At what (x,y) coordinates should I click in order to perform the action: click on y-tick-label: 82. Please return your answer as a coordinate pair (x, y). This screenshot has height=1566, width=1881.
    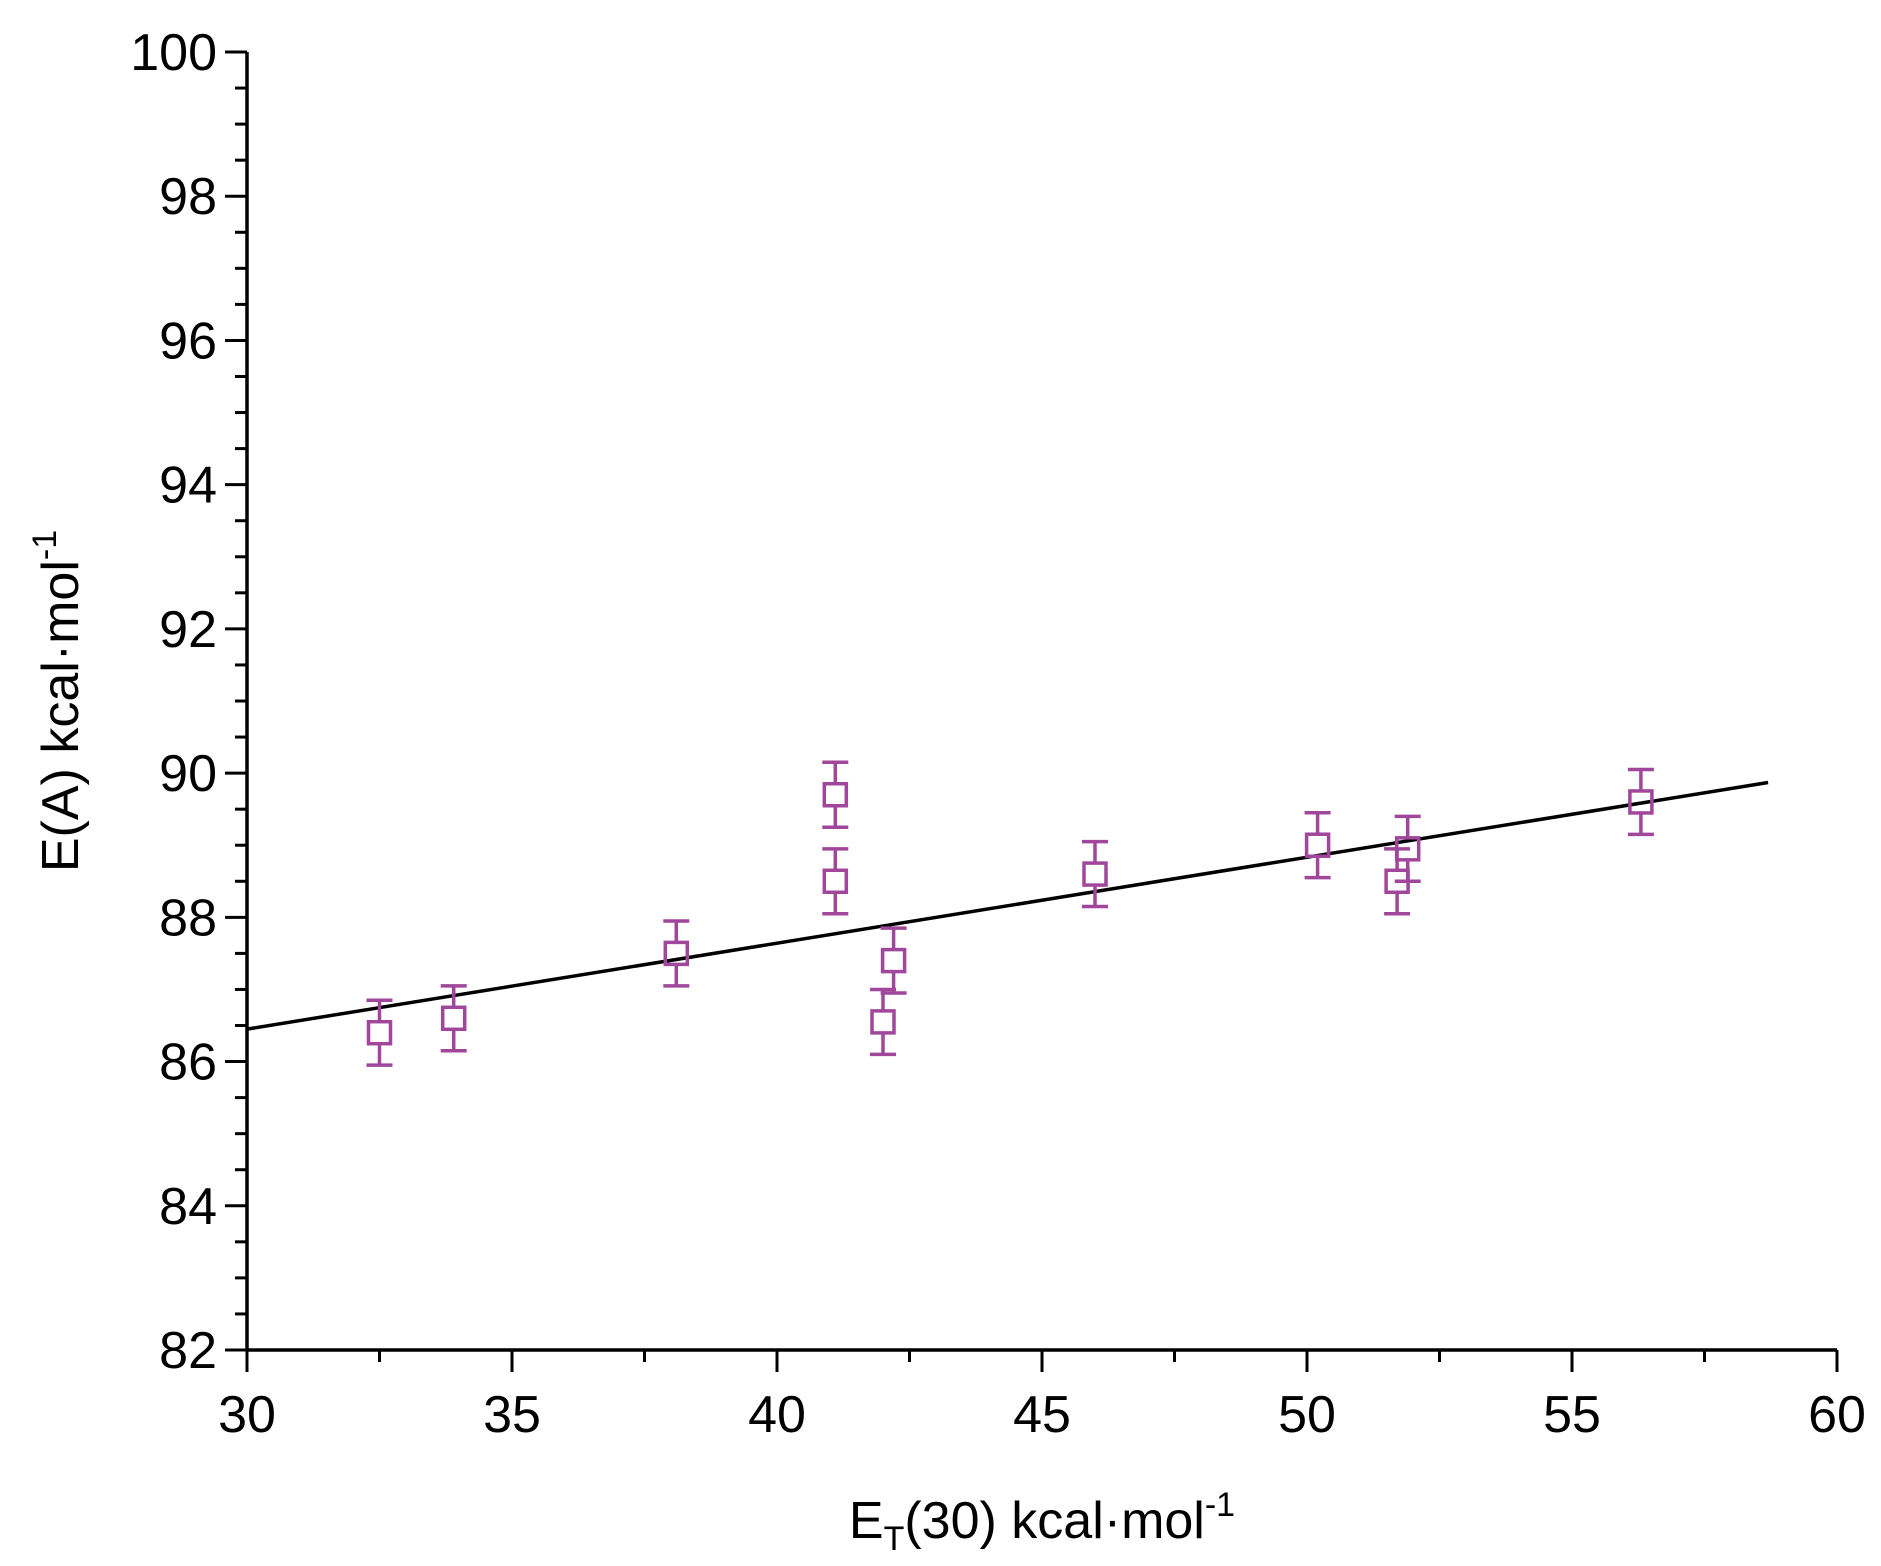
    Looking at the image, I should click on (188, 1351).